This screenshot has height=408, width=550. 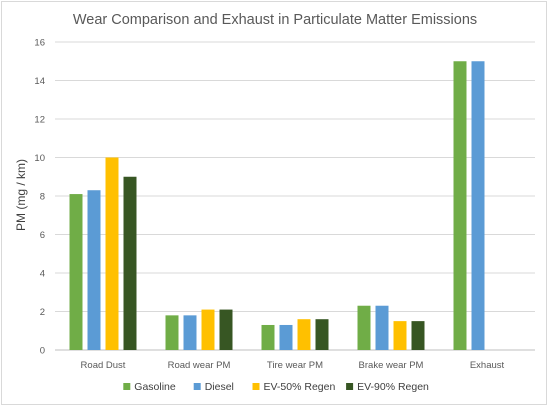 What do you see at coordinates (39, 43) in the screenshot?
I see `y-tick-label: 16` at bounding box center [39, 43].